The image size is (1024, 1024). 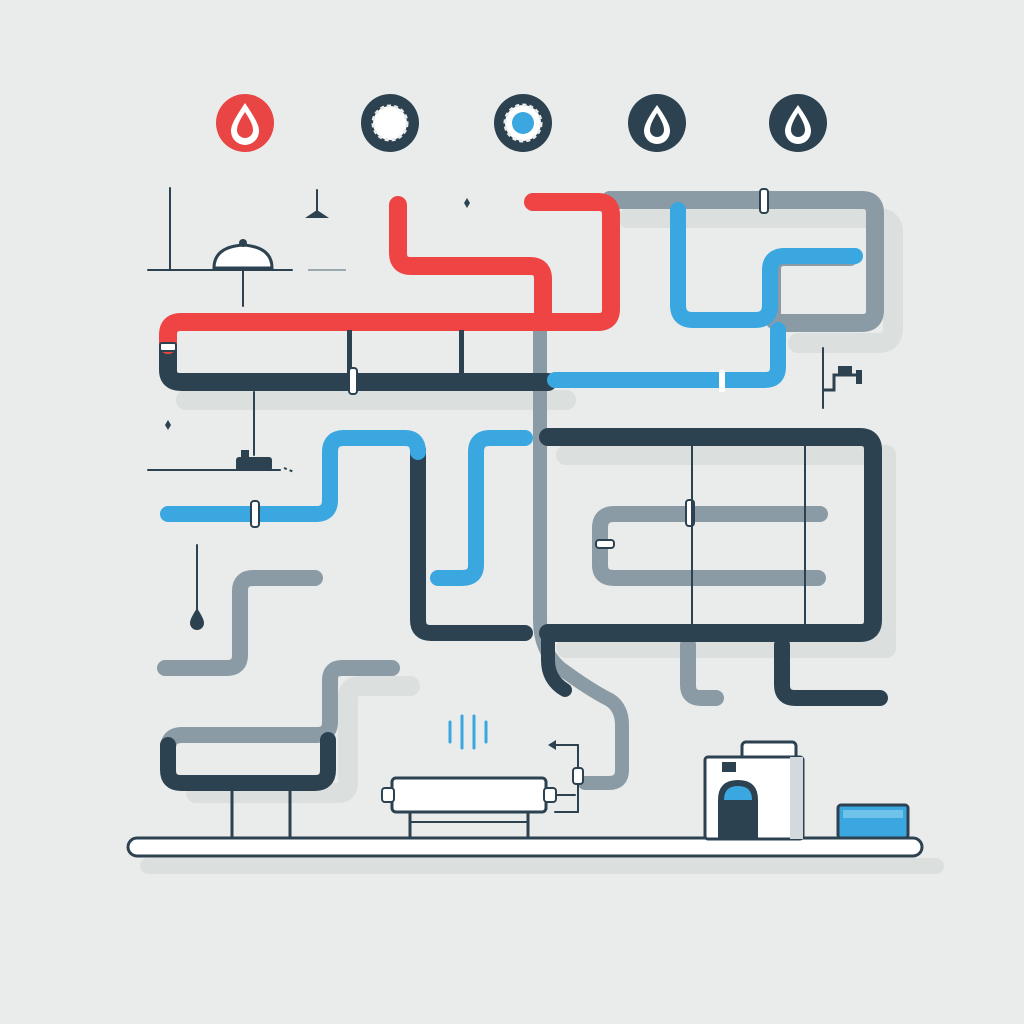 What do you see at coordinates (754, 790) in the screenshot?
I see `water-heater-icon` at bounding box center [754, 790].